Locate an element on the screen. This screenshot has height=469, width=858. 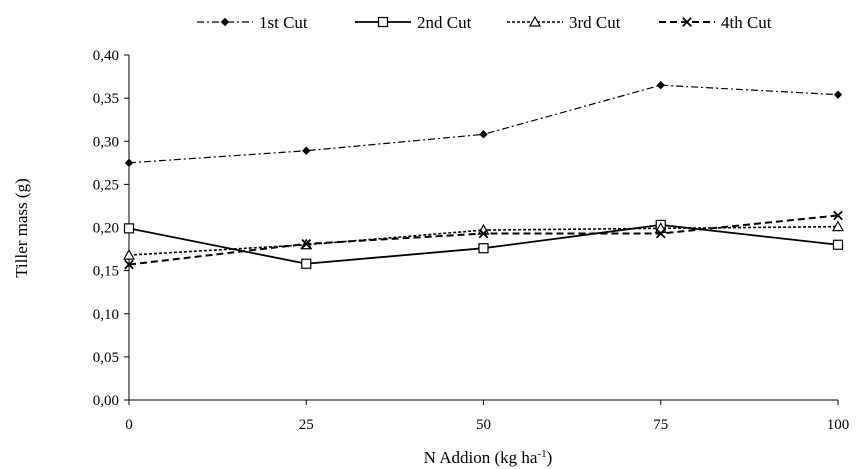
legend-label: 4th Cut is located at coordinates (746, 22).